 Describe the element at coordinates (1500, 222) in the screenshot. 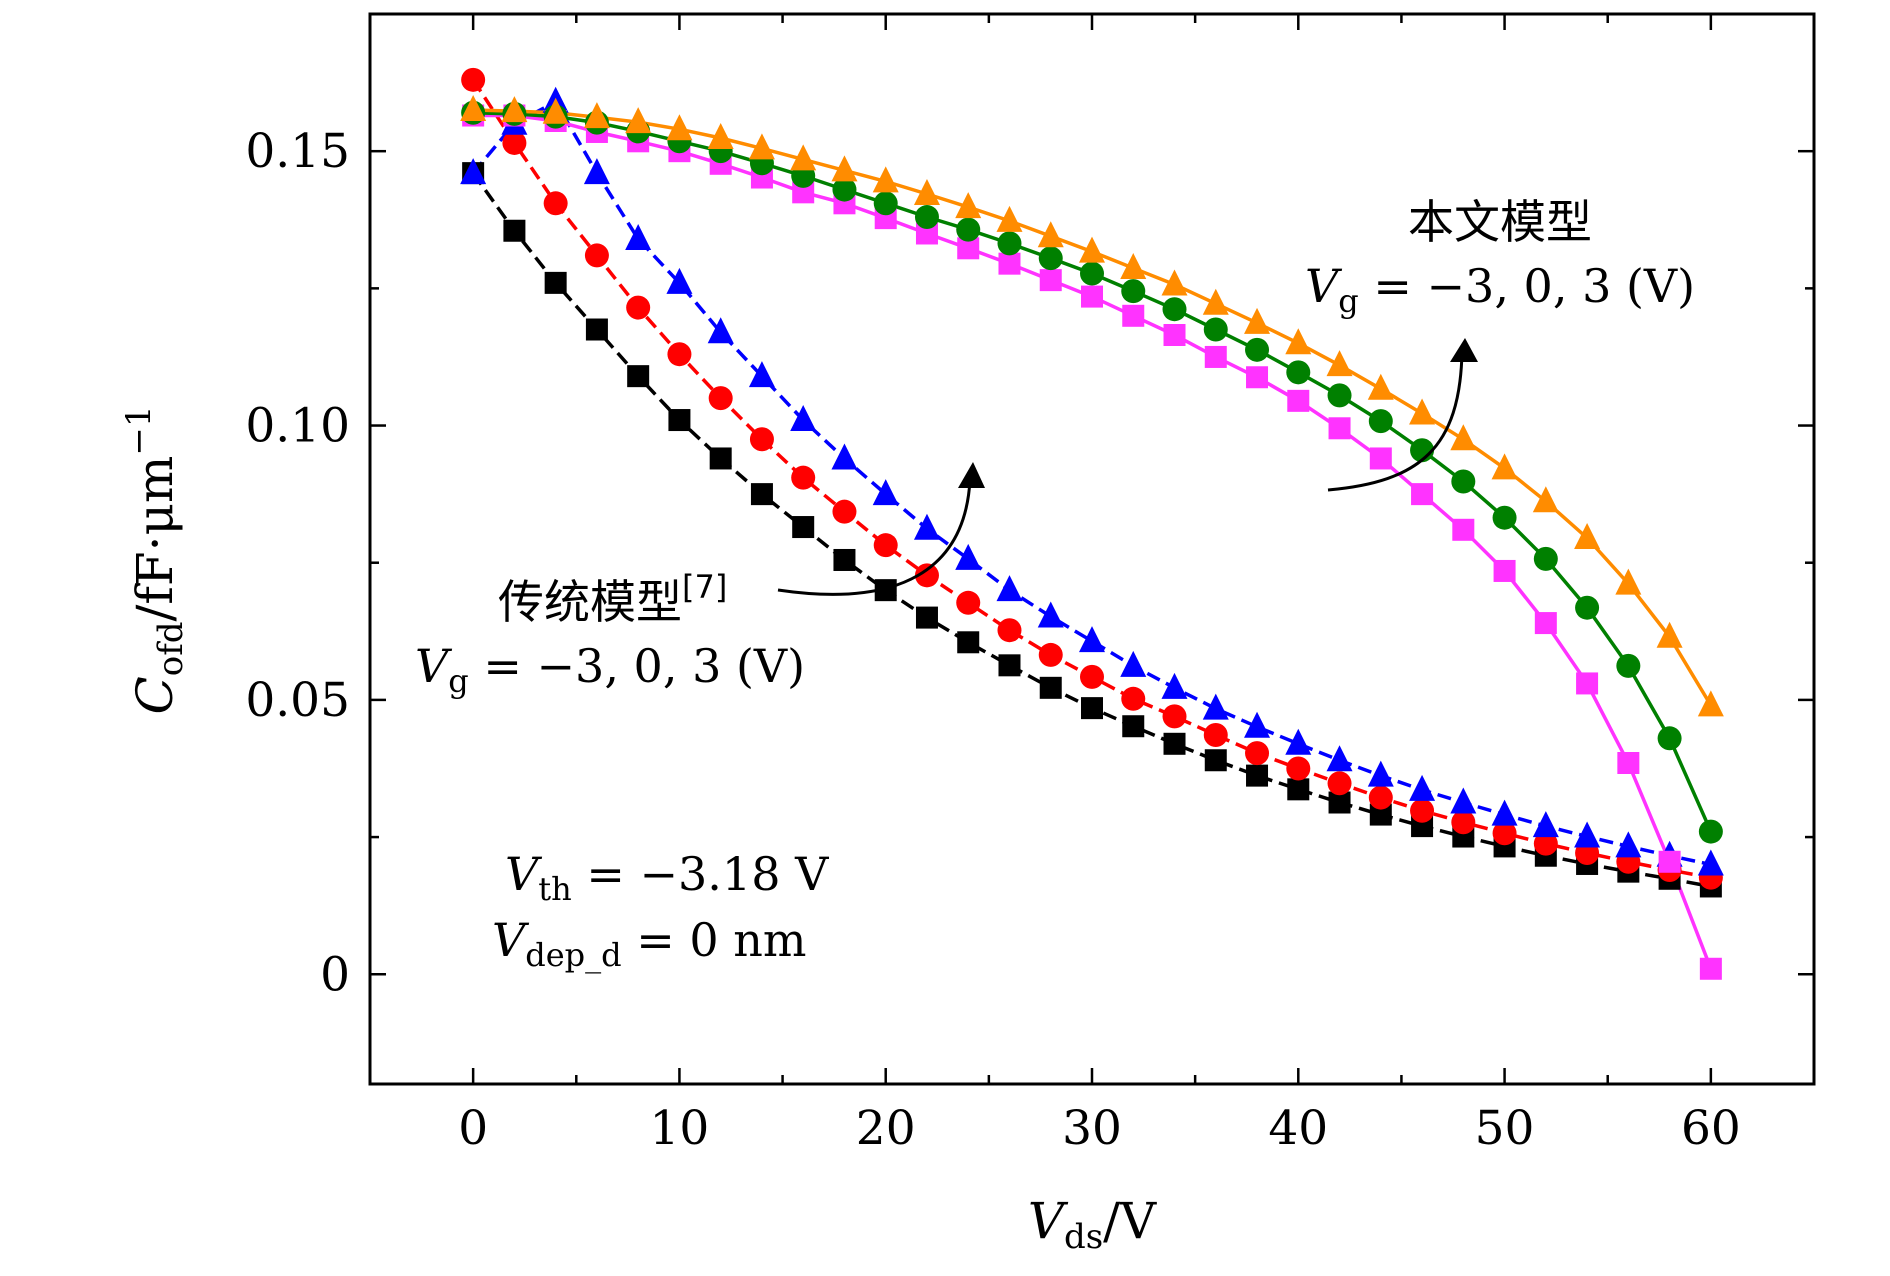

I see `proposed-model-label: 本文模型` at that location.